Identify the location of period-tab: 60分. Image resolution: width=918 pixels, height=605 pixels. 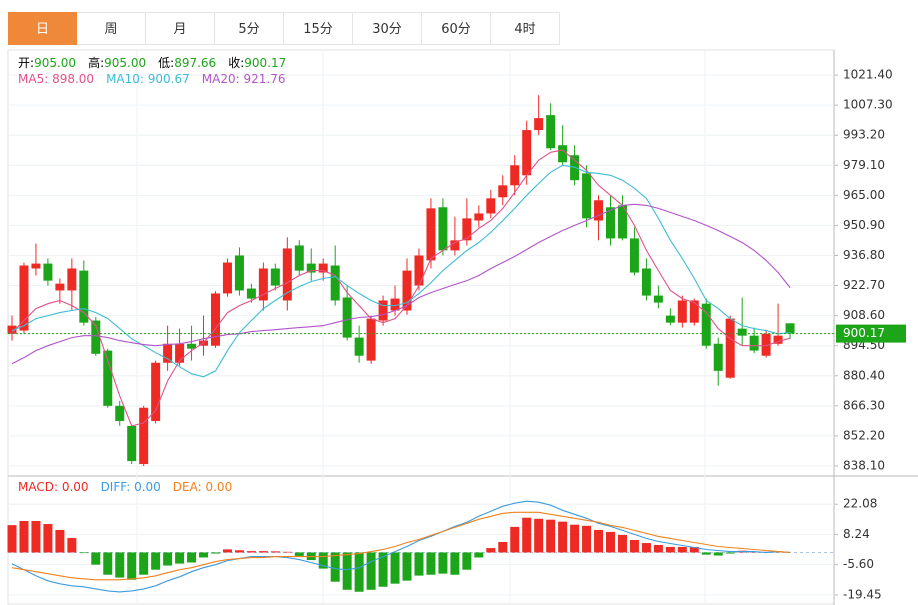
(456, 28).